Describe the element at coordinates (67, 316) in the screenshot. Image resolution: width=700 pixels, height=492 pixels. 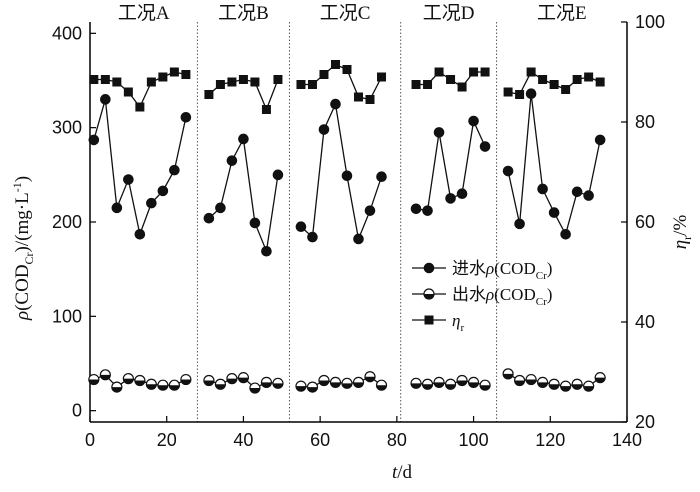
I see `y-left-tick-label: 100` at that location.